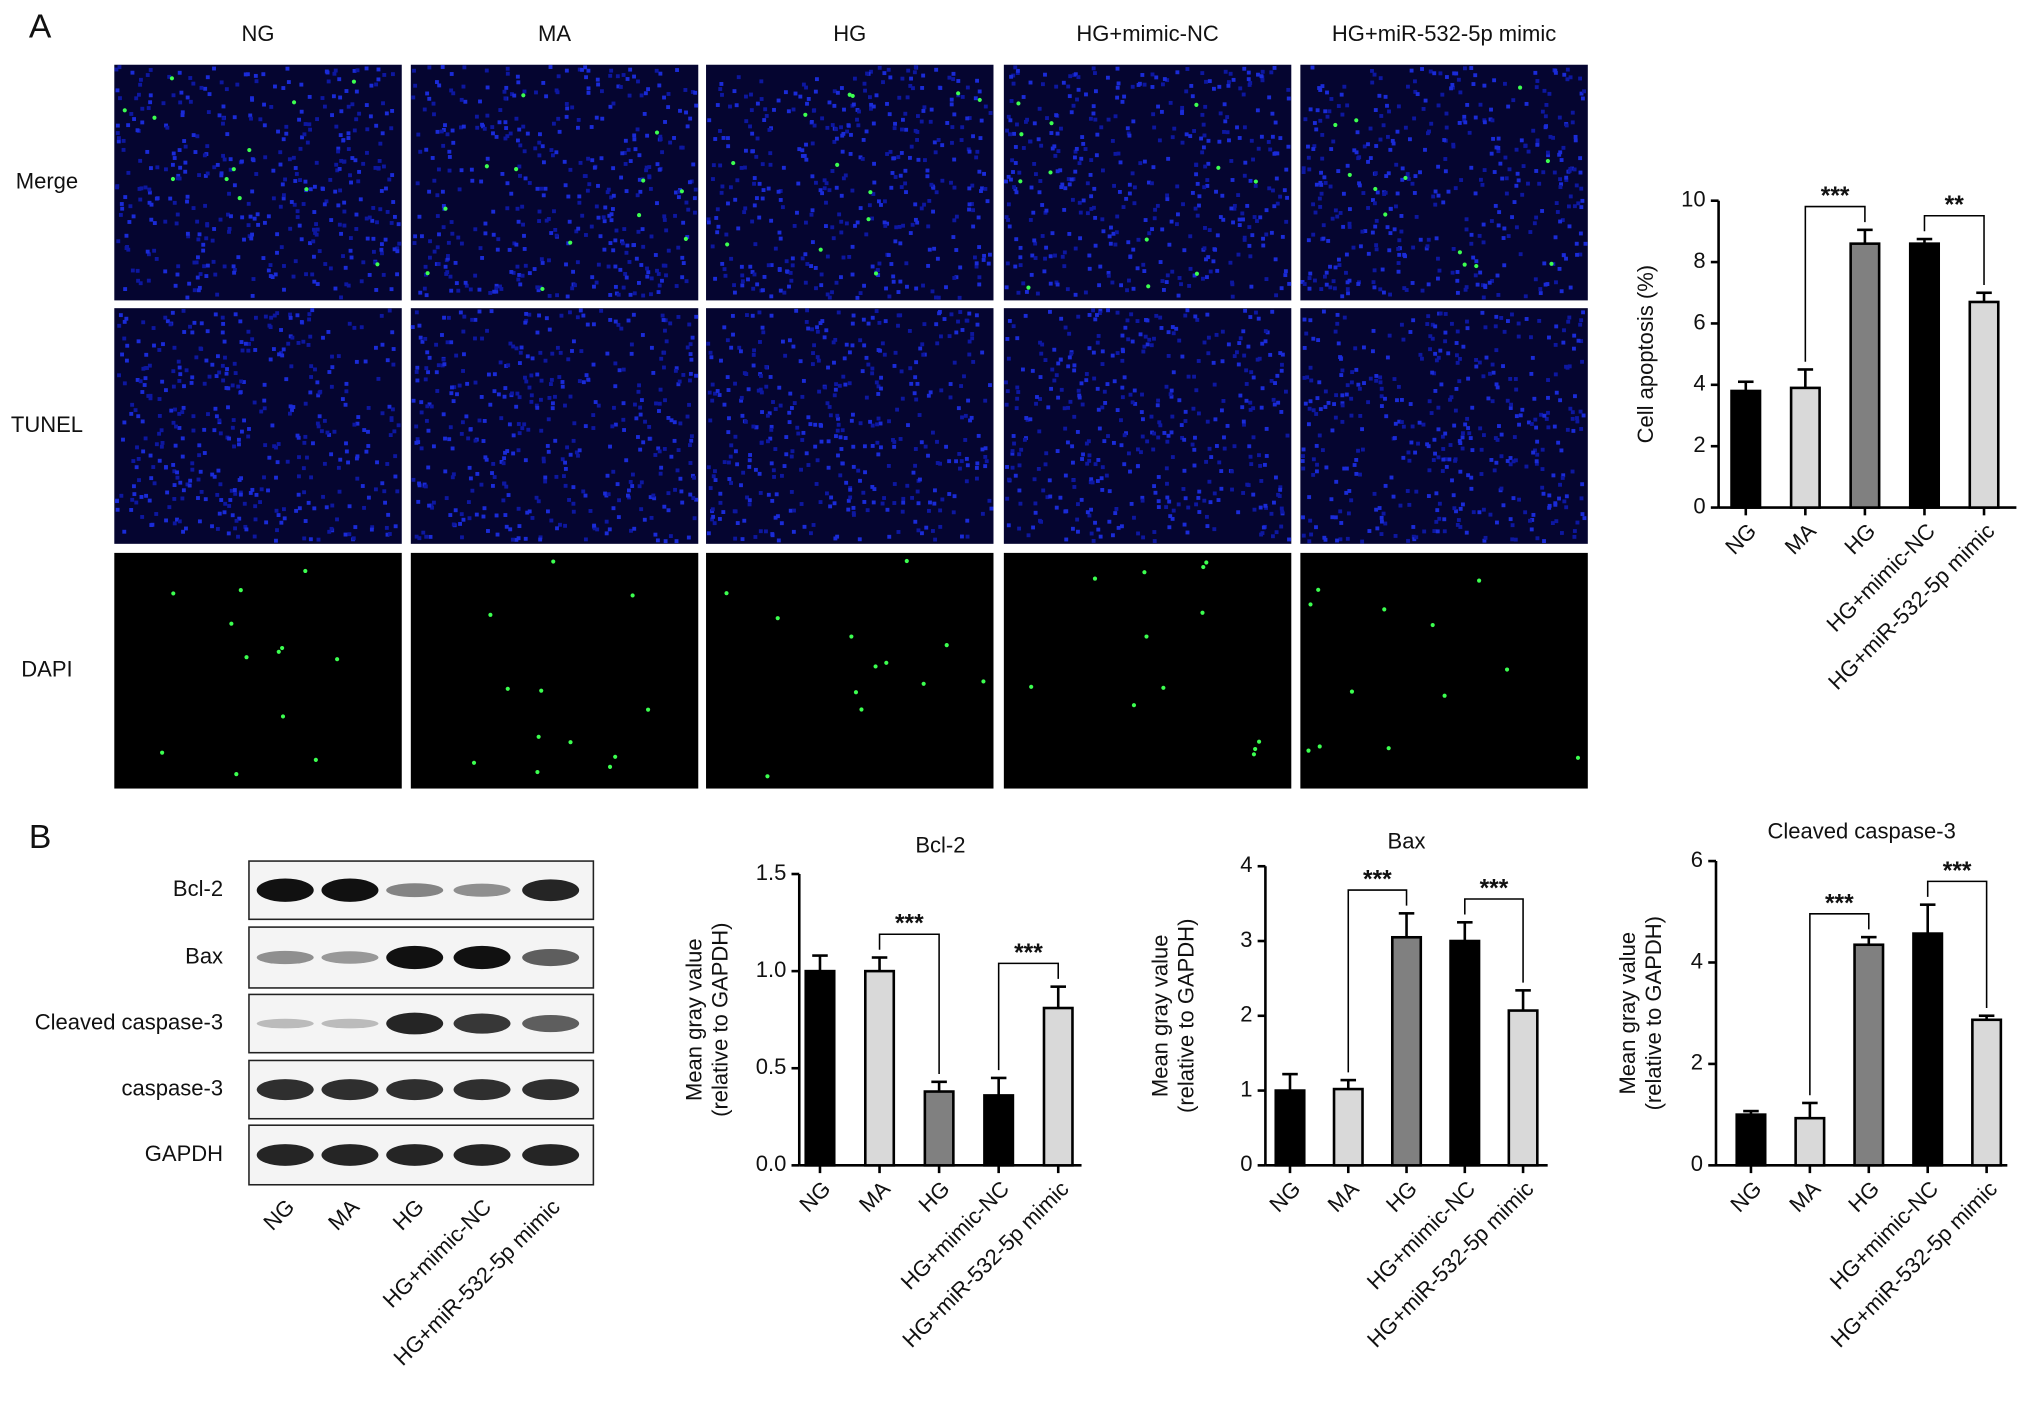 This screenshot has width=2031, height=1401. Describe the element at coordinates (40, 837) in the screenshot. I see `panel-label: B` at that location.